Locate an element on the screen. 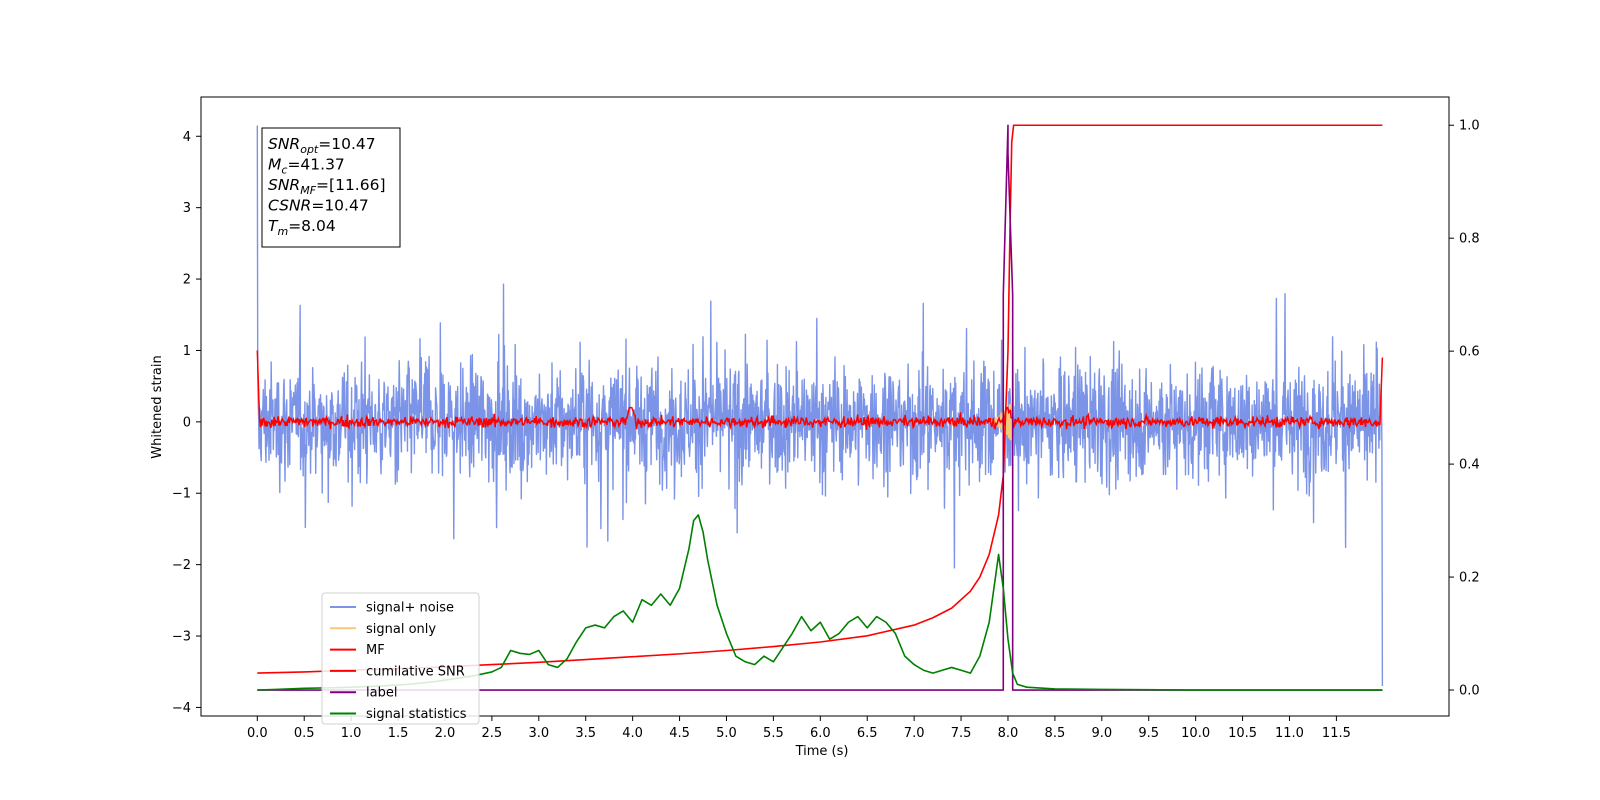 This screenshot has width=1600, height=800. x-tick-label: 7.5 is located at coordinates (961, 733).